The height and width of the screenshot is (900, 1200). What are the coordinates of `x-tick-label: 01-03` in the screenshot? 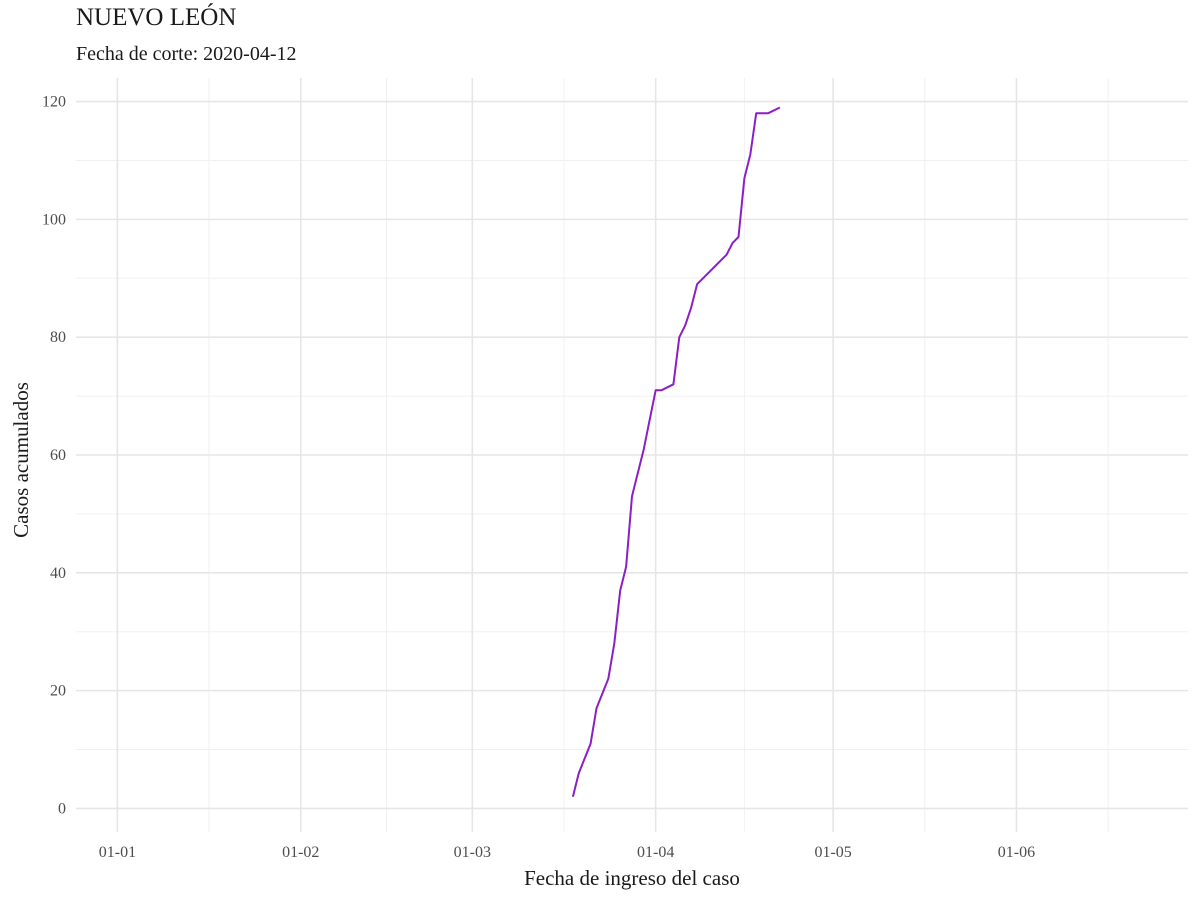 It's located at (472, 852).